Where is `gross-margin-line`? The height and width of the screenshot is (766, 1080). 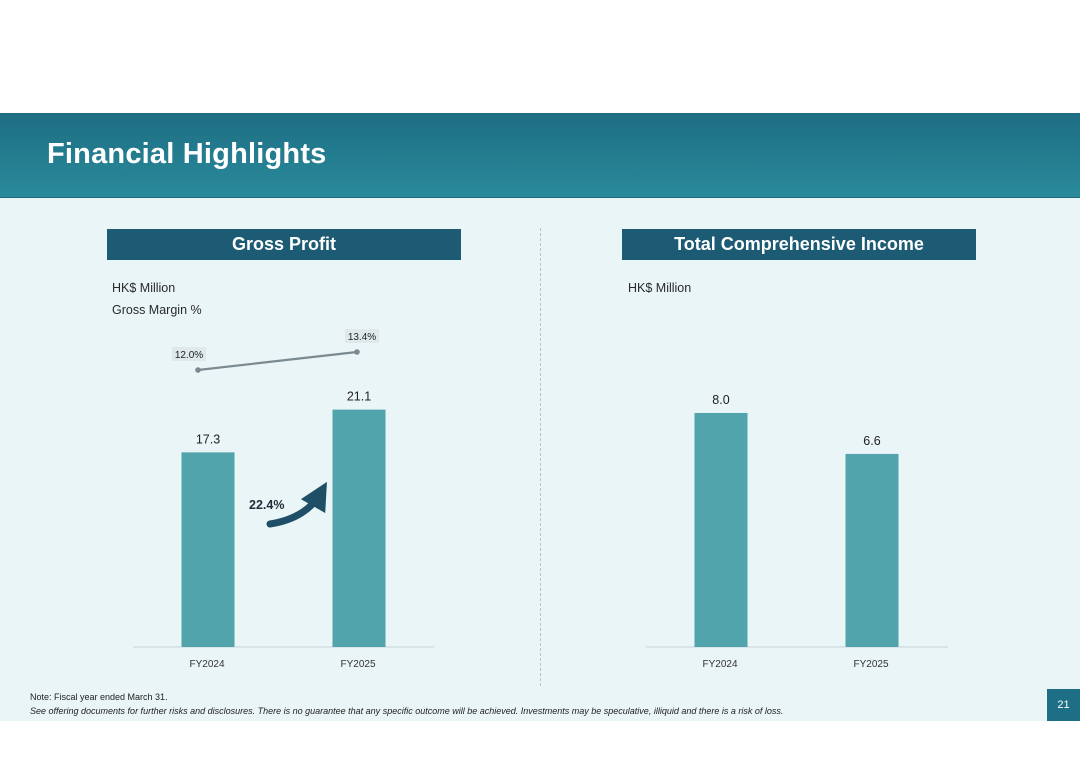
gross-margin-line is located at coordinates (277, 361).